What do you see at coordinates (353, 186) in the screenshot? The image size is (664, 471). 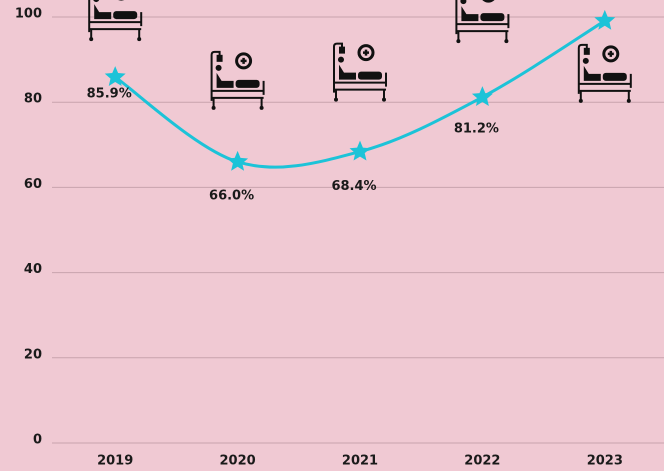 I see `data-label: 68.4%` at bounding box center [353, 186].